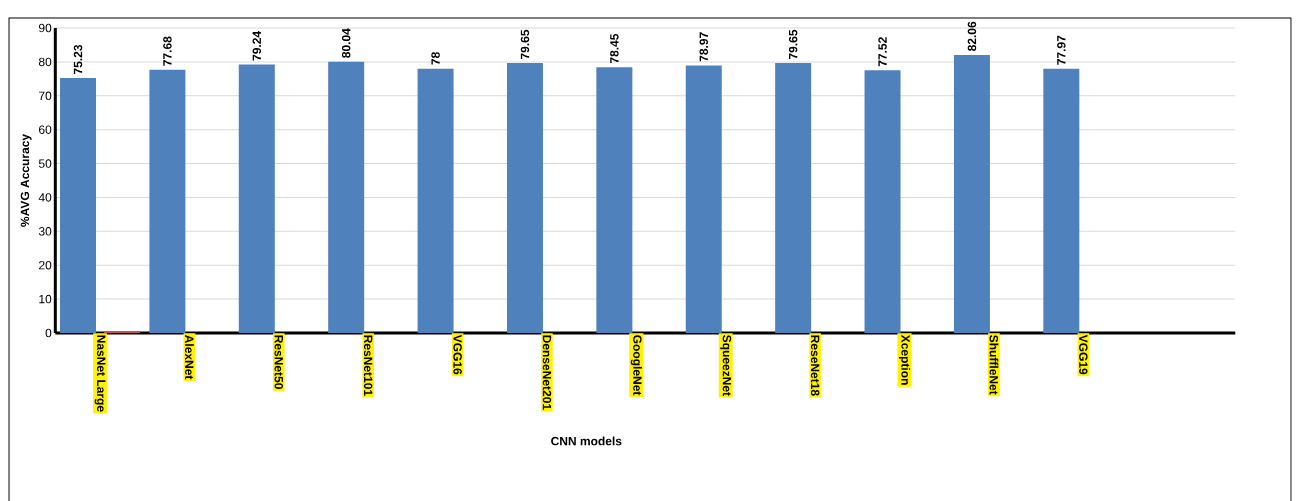 The height and width of the screenshot is (501, 1300). Describe the element at coordinates (614, 48) in the screenshot. I see `data-label: 78.45` at that location.